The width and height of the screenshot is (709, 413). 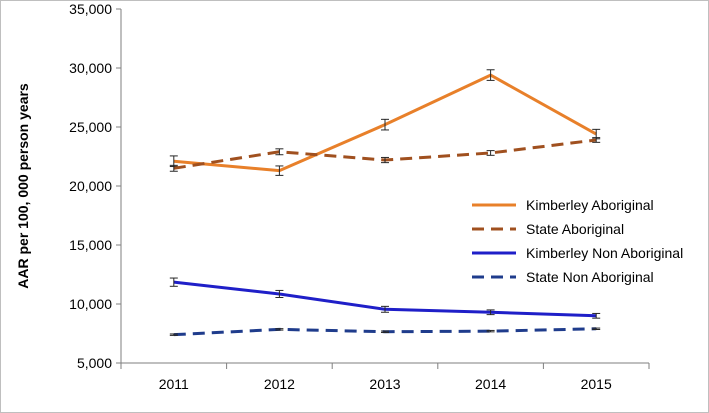 I want to click on legend-item: Kimberley Aboriginal, so click(x=563, y=205).